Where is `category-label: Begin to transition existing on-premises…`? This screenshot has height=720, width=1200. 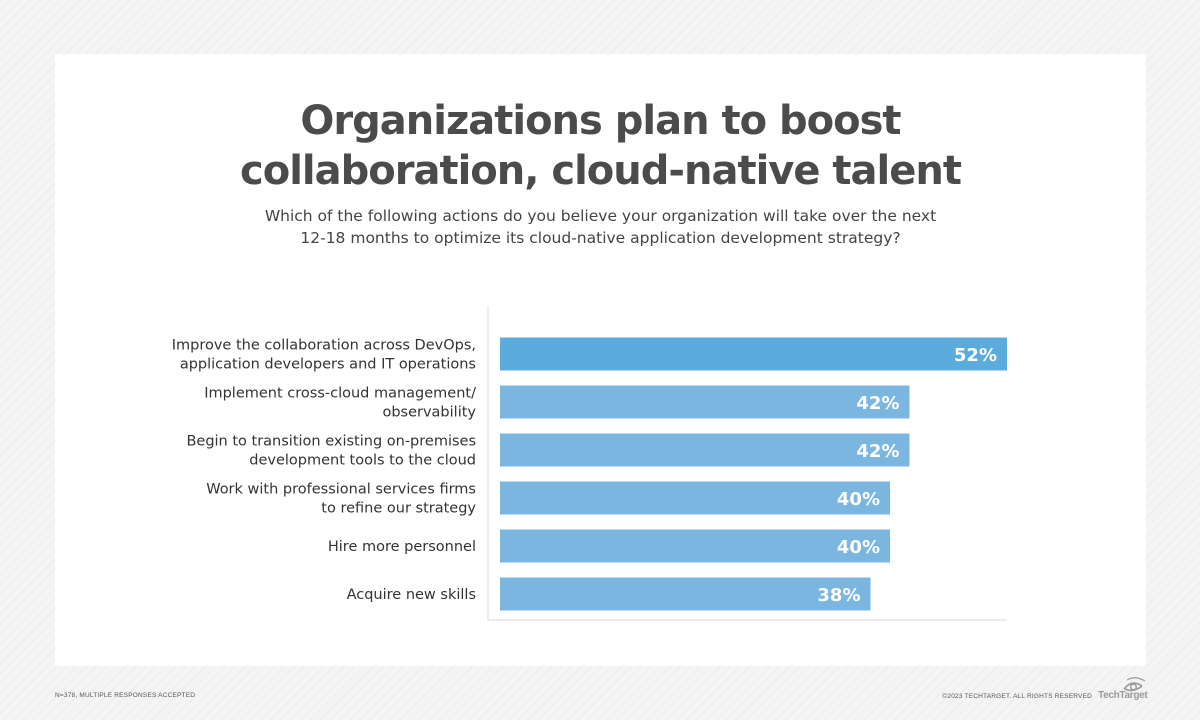
category-label: Begin to transition existing on-premises… is located at coordinates (331, 451).